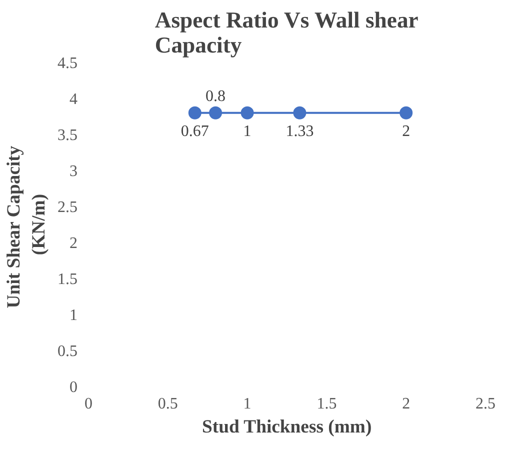 This screenshot has width=521, height=452. What do you see at coordinates (247, 131) in the screenshot?
I see `annotation: 1` at bounding box center [247, 131].